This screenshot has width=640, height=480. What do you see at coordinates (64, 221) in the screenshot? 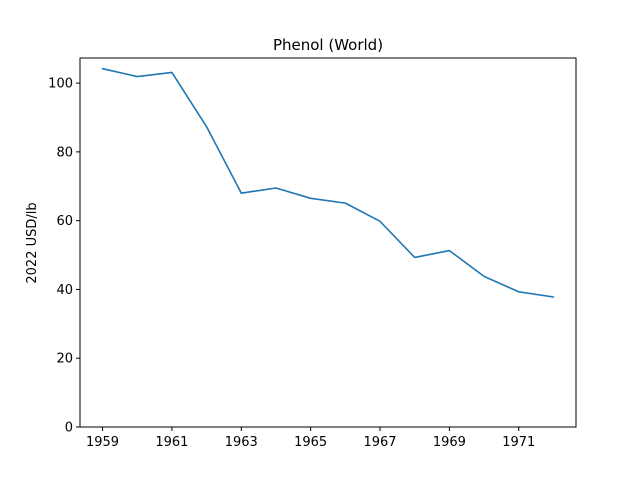
I see `y-tick-label: 60` at bounding box center [64, 221].